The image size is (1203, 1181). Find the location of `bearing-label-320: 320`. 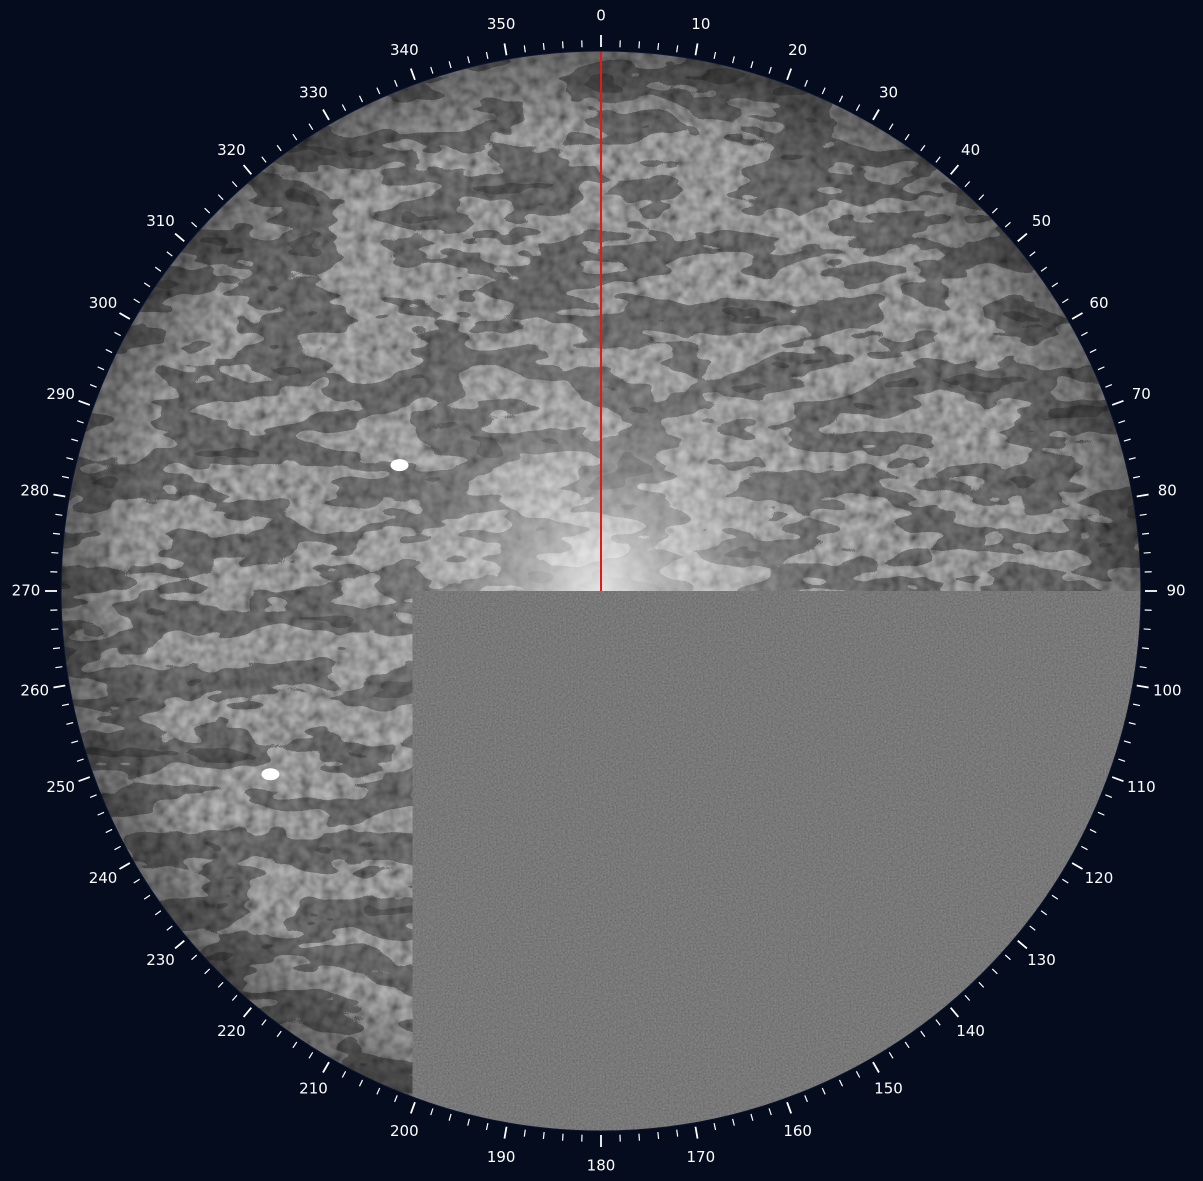

bearing-label-320: 320 is located at coordinates (231, 150).